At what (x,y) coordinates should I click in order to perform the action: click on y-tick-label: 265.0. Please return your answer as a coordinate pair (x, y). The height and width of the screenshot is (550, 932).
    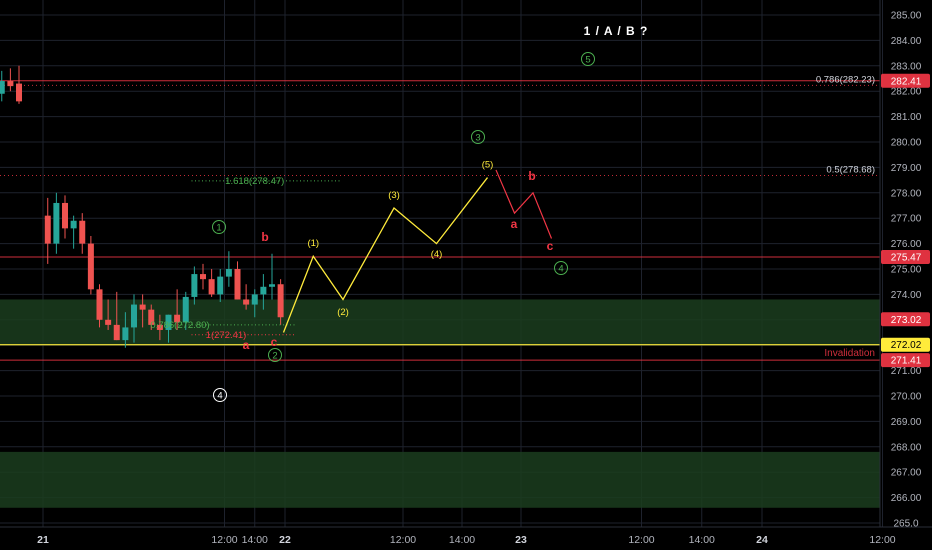
    Looking at the image, I should click on (905, 524).